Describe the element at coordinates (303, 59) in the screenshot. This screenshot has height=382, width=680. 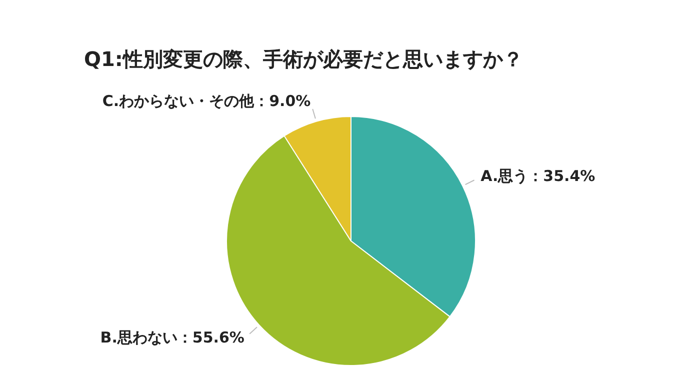
I see `chart-title: Q1:性別変更の際、手術が必要だと思いますか？` at that location.